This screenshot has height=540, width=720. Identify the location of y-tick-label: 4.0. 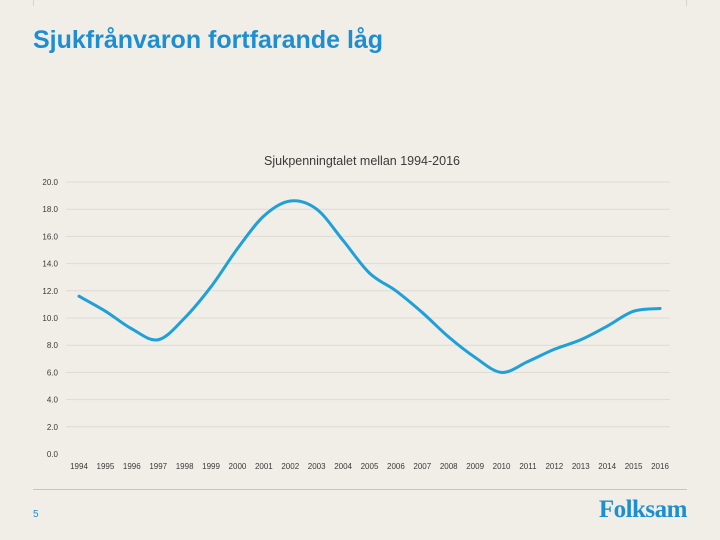
(53, 400).